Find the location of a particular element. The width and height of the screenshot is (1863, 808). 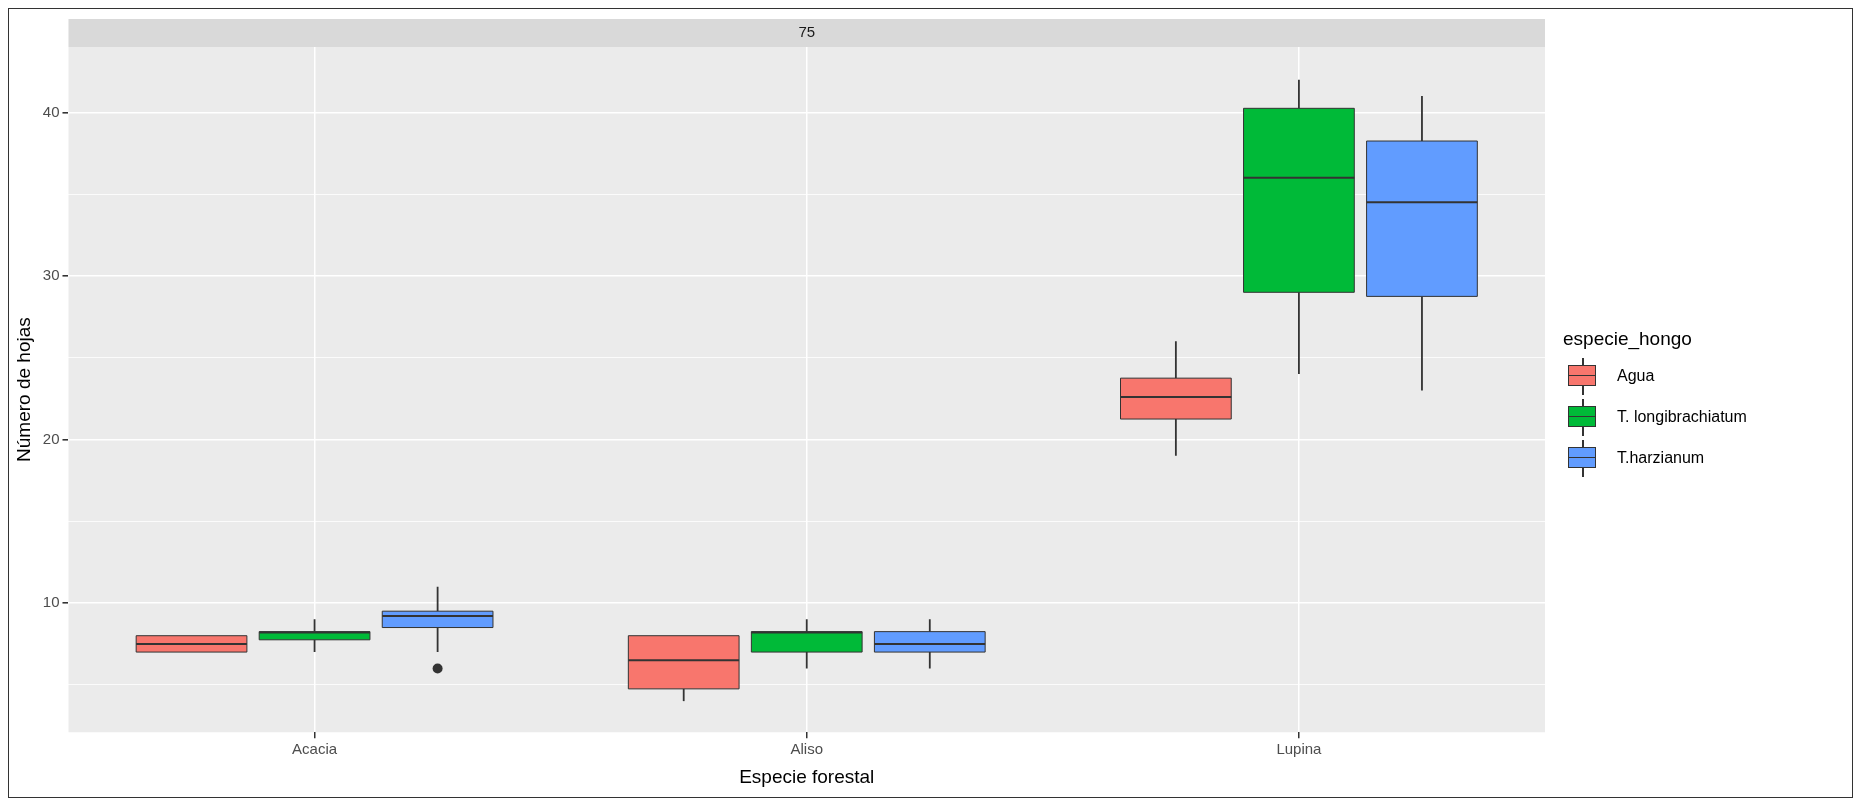

y-axis-title: Número de hojas is located at coordinates (23, 389).